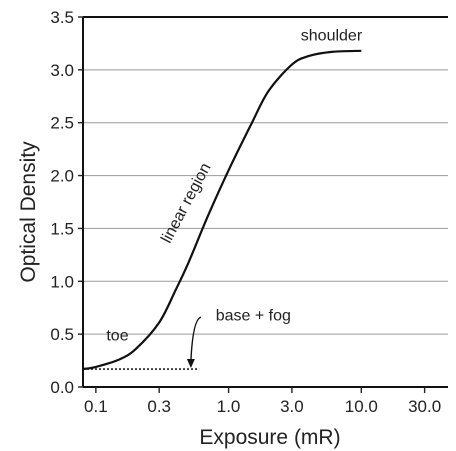  I want to click on annotation-2: toe, so click(117, 335).